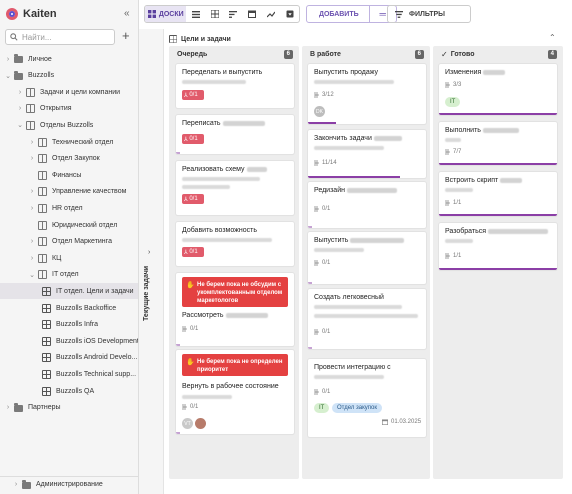 The height and width of the screenshot is (494, 572). What do you see at coordinates (235, 244) in the screenshot?
I see `card: Добавить возможность ⅄ 0/1` at bounding box center [235, 244].